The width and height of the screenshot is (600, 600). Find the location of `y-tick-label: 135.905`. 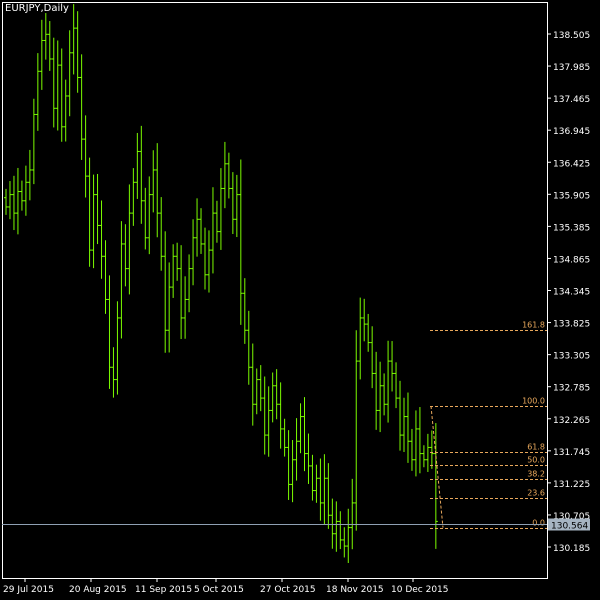

y-tick-label: 135.905 is located at coordinates (571, 196).